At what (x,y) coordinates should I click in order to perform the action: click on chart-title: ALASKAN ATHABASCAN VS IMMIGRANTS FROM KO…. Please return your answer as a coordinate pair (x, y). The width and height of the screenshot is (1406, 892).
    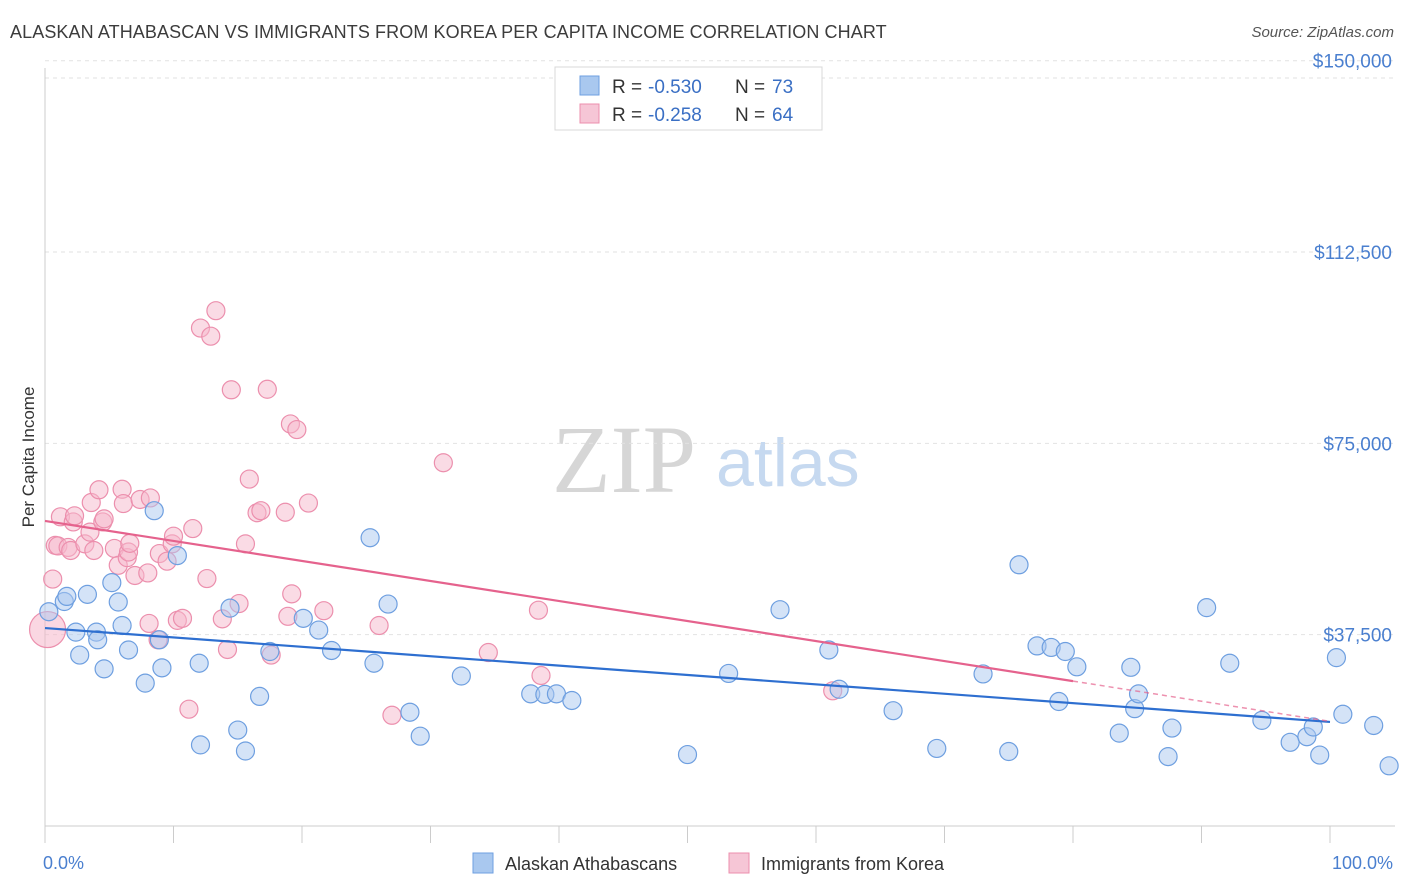
    Looking at the image, I should click on (448, 32).